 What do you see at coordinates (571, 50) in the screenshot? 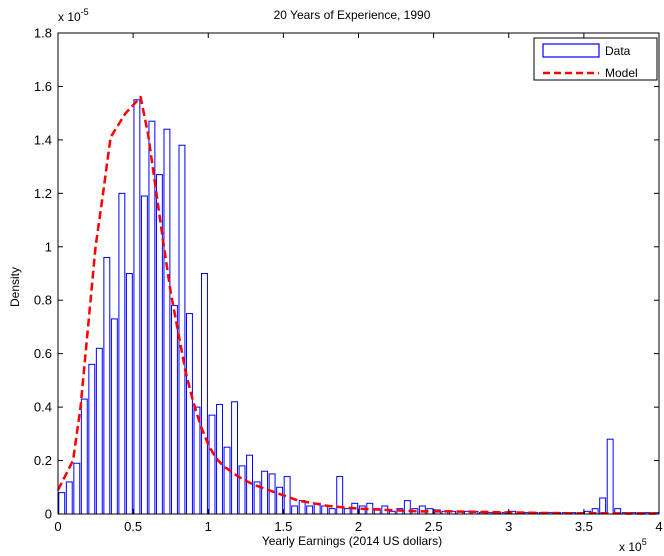
I see `legend-data-swatch` at bounding box center [571, 50].